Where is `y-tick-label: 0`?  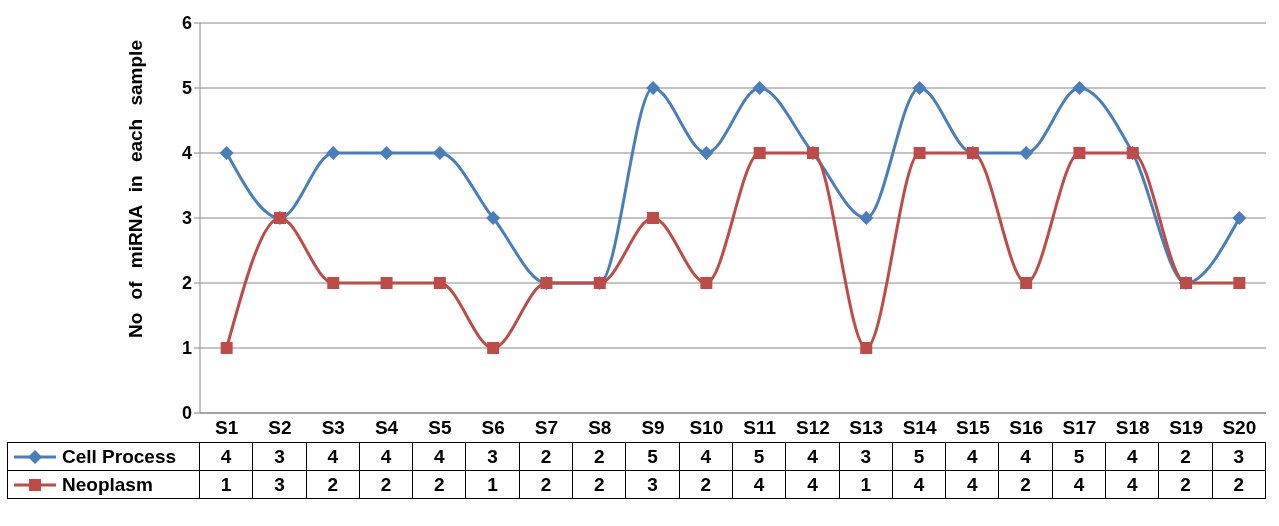 y-tick-label: 0 is located at coordinates (186, 413).